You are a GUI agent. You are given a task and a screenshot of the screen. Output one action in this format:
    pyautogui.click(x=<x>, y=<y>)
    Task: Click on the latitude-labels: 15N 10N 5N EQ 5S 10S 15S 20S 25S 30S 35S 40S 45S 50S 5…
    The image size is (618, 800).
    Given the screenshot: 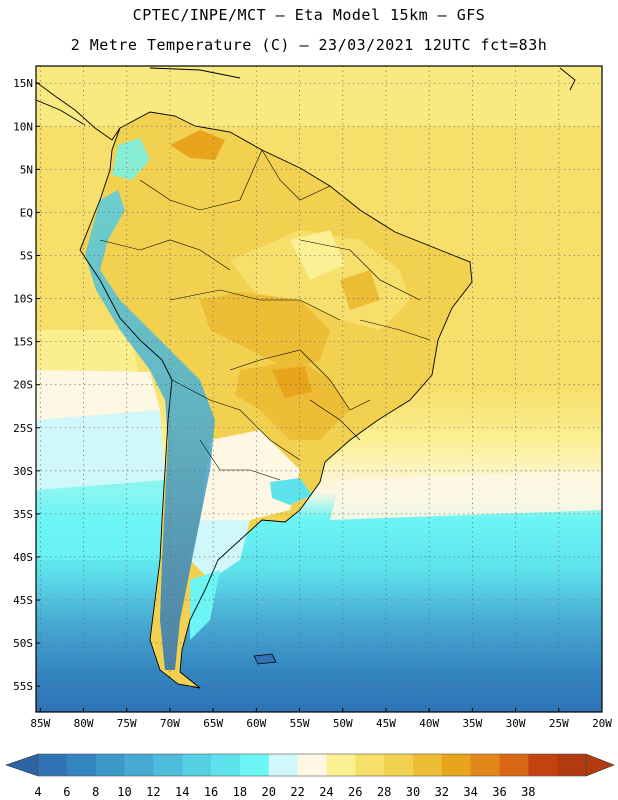 What is the action you would take?
    pyautogui.click(x=26, y=385)
    